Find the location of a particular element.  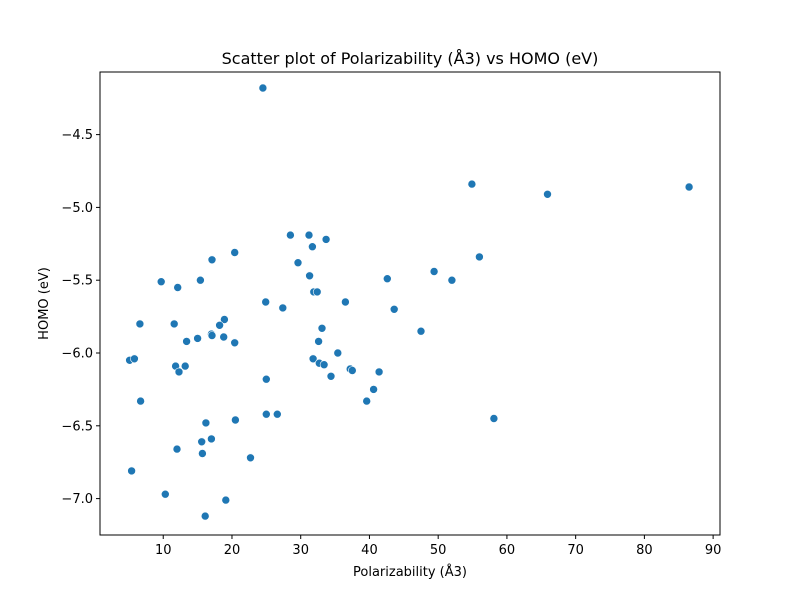

x-tick-label: 60 is located at coordinates (507, 550).